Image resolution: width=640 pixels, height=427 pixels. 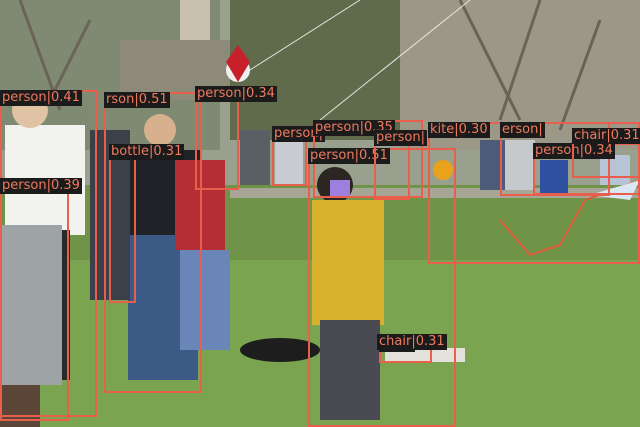 What do you see at coordinates (147, 152) in the screenshot?
I see `detection-label: bottle|0.31` at bounding box center [147, 152].